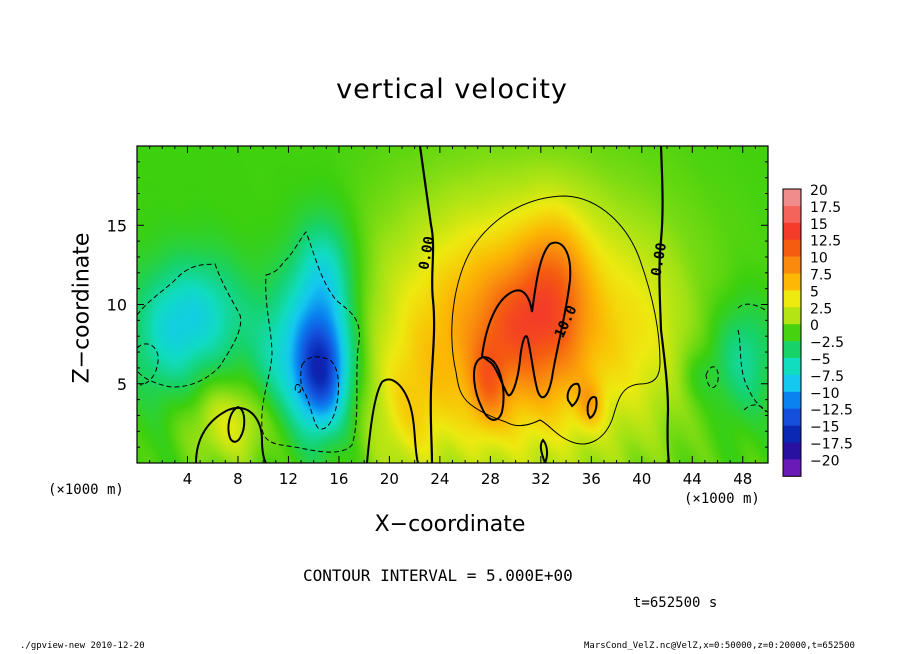 This screenshot has width=904, height=654. What do you see at coordinates (825, 461) in the screenshot?
I see `colorbar-label: −20` at bounding box center [825, 461].